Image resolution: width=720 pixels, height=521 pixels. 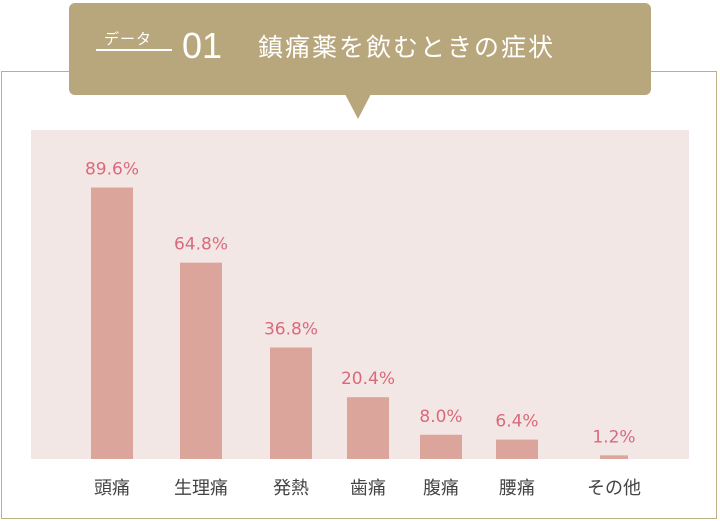 I want to click on chart-heading: 鎮痛薬を飲むときの症状, so click(x=407, y=47).